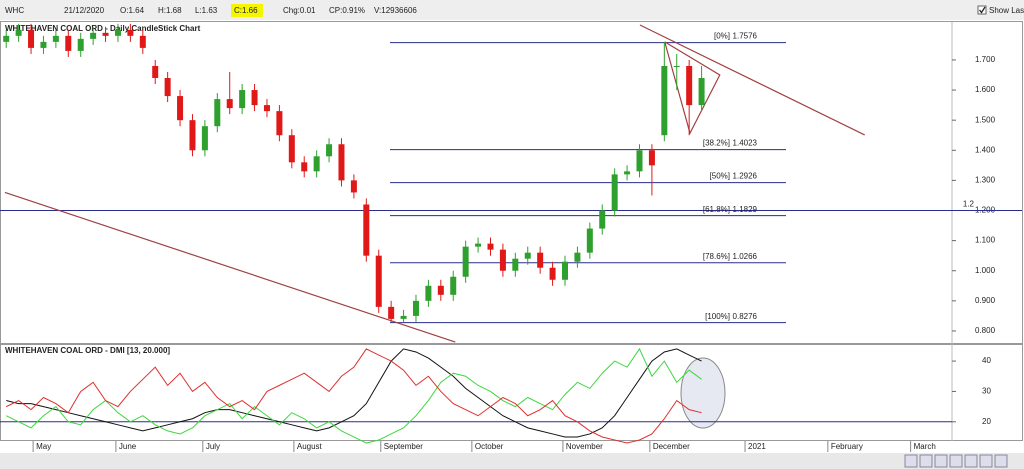 The height and width of the screenshot is (469, 1024). What do you see at coordinates (745, 209) in the screenshot?
I see `fib-value: 1.1829` at bounding box center [745, 209].